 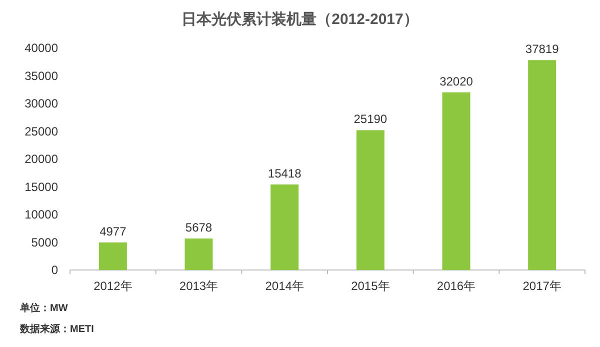 What do you see at coordinates (456, 286) in the screenshot?
I see `x-tick-label: 2016年` at bounding box center [456, 286].